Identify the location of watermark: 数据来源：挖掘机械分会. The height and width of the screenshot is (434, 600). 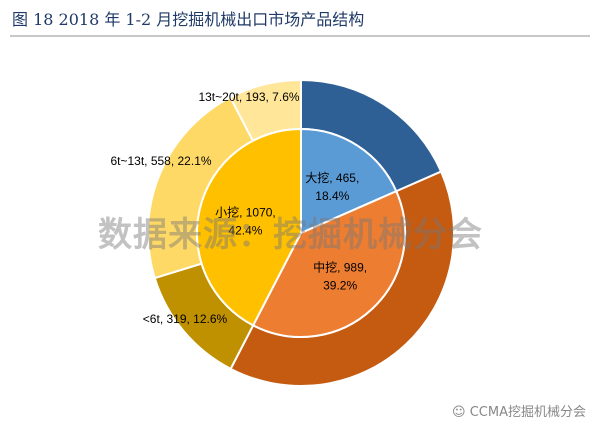
(290, 235).